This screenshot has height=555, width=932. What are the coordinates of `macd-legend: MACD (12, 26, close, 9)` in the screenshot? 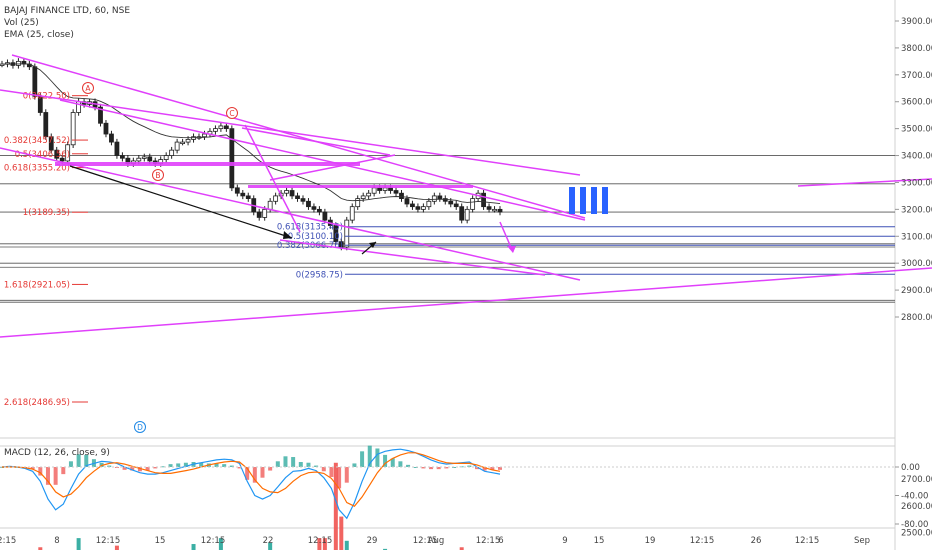 It's located at (57, 453).